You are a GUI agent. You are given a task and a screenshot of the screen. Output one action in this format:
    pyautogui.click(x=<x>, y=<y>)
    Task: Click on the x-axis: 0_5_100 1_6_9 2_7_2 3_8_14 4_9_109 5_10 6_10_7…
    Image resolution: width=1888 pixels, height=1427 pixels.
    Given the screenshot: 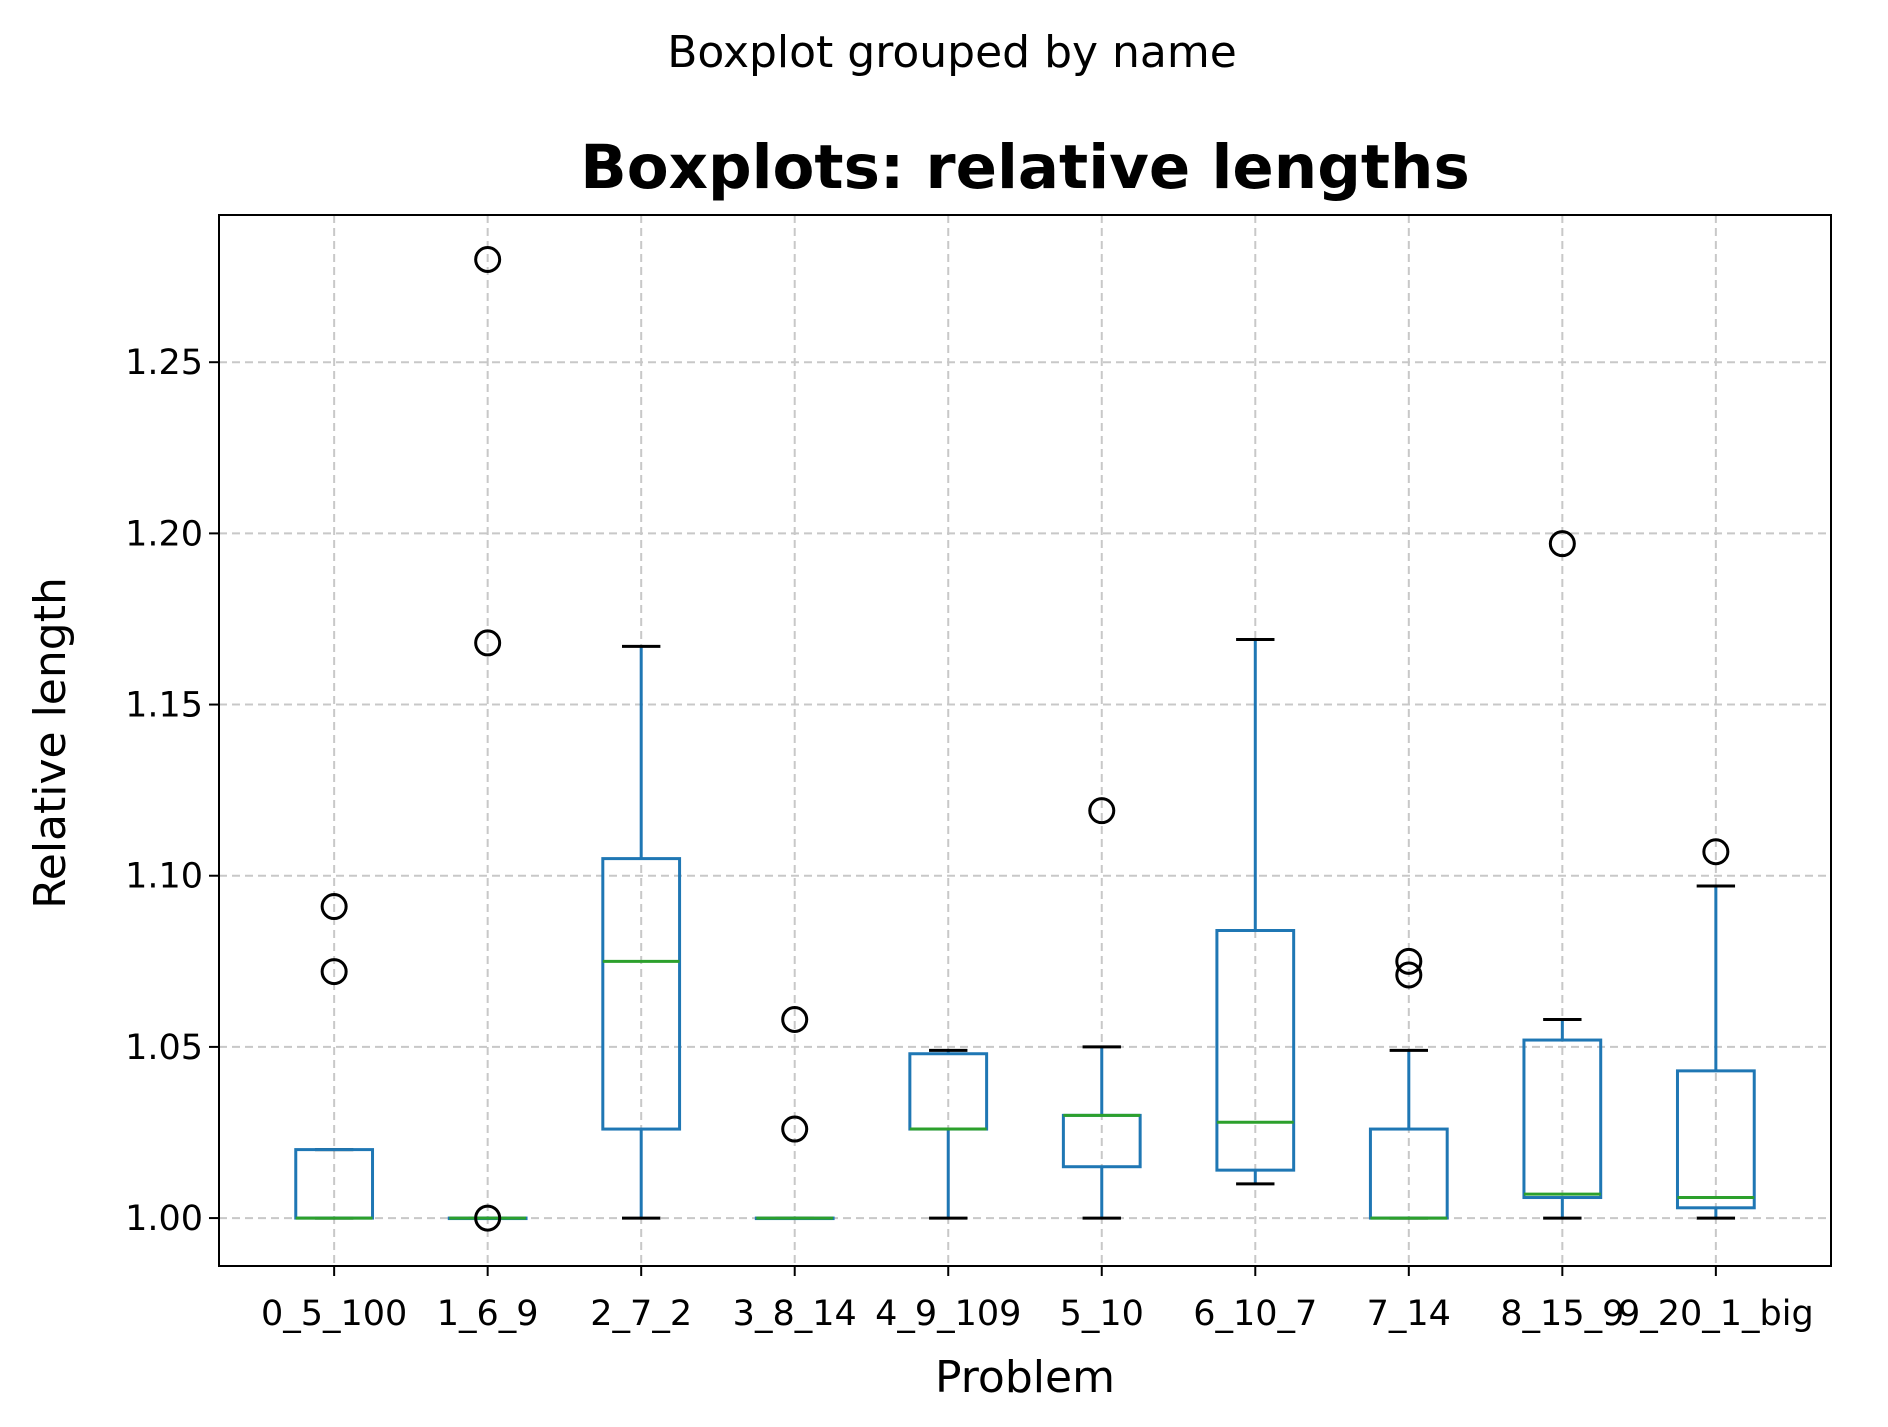 What is the action you would take?
    pyautogui.click(x=1037, y=1300)
    